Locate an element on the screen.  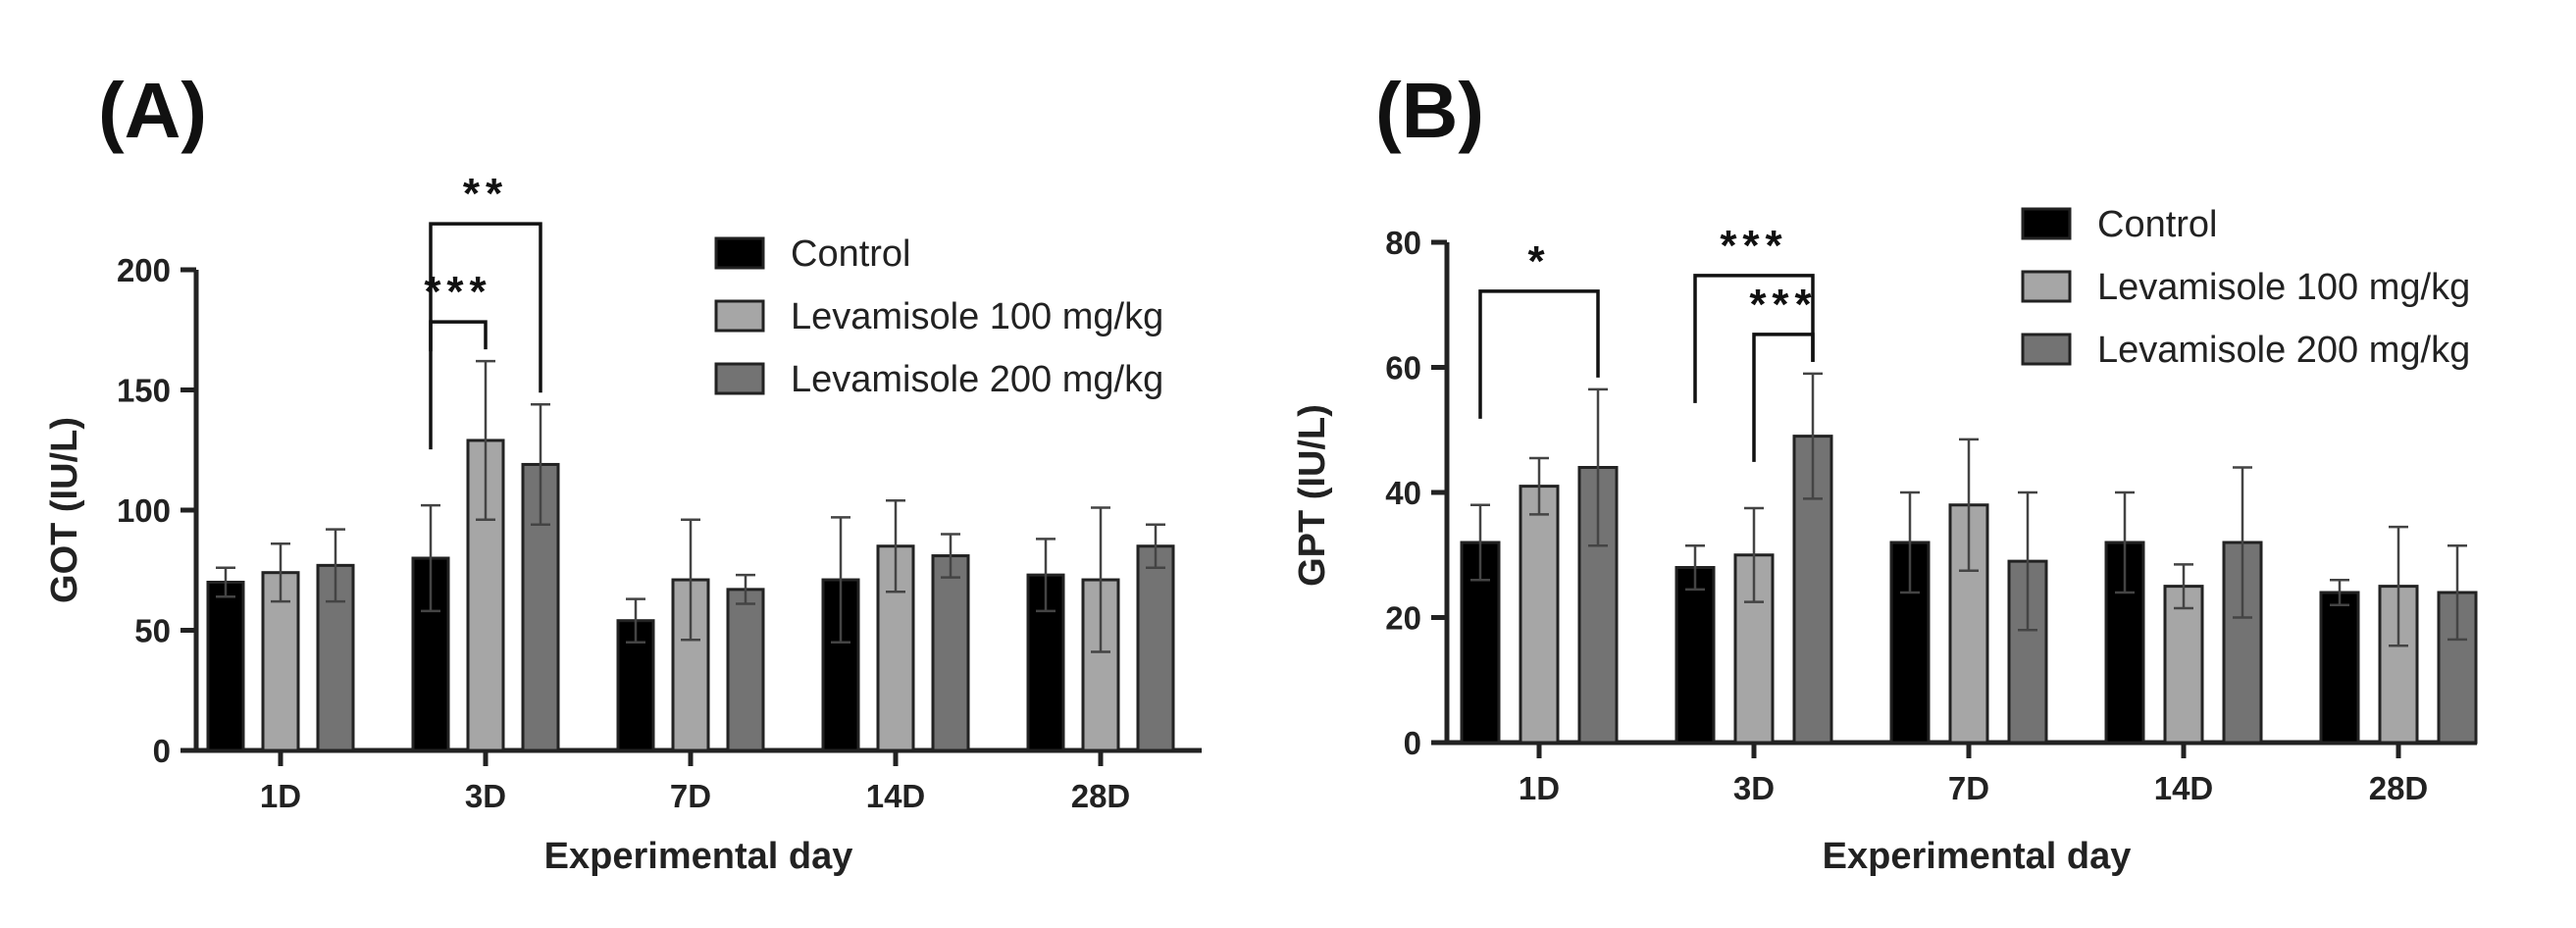
y-tick-label: 80 is located at coordinates (1403, 243).